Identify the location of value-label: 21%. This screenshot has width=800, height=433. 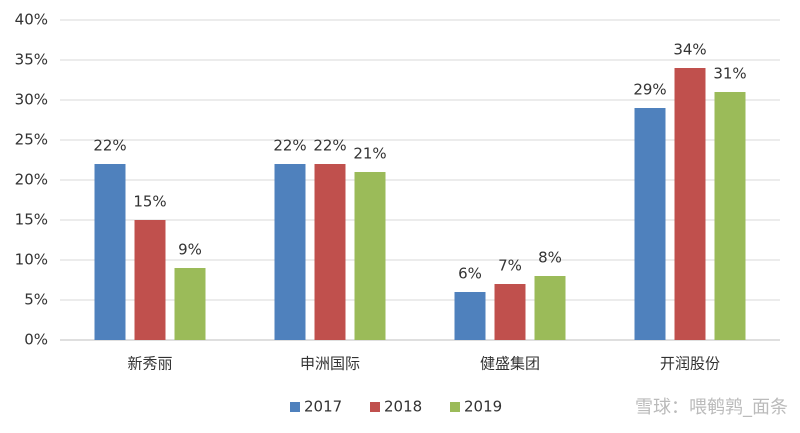
(369, 154).